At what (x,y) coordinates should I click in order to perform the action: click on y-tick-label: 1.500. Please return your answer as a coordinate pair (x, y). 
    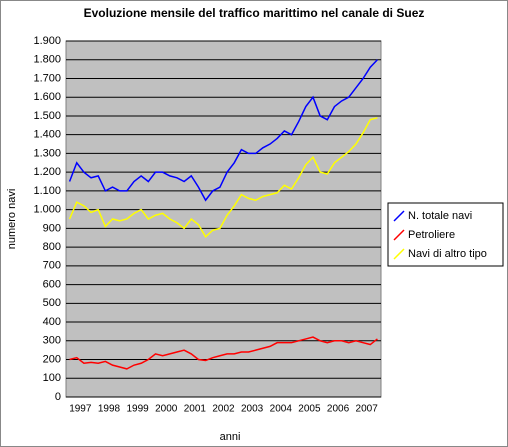
    Looking at the image, I should click on (47, 116).